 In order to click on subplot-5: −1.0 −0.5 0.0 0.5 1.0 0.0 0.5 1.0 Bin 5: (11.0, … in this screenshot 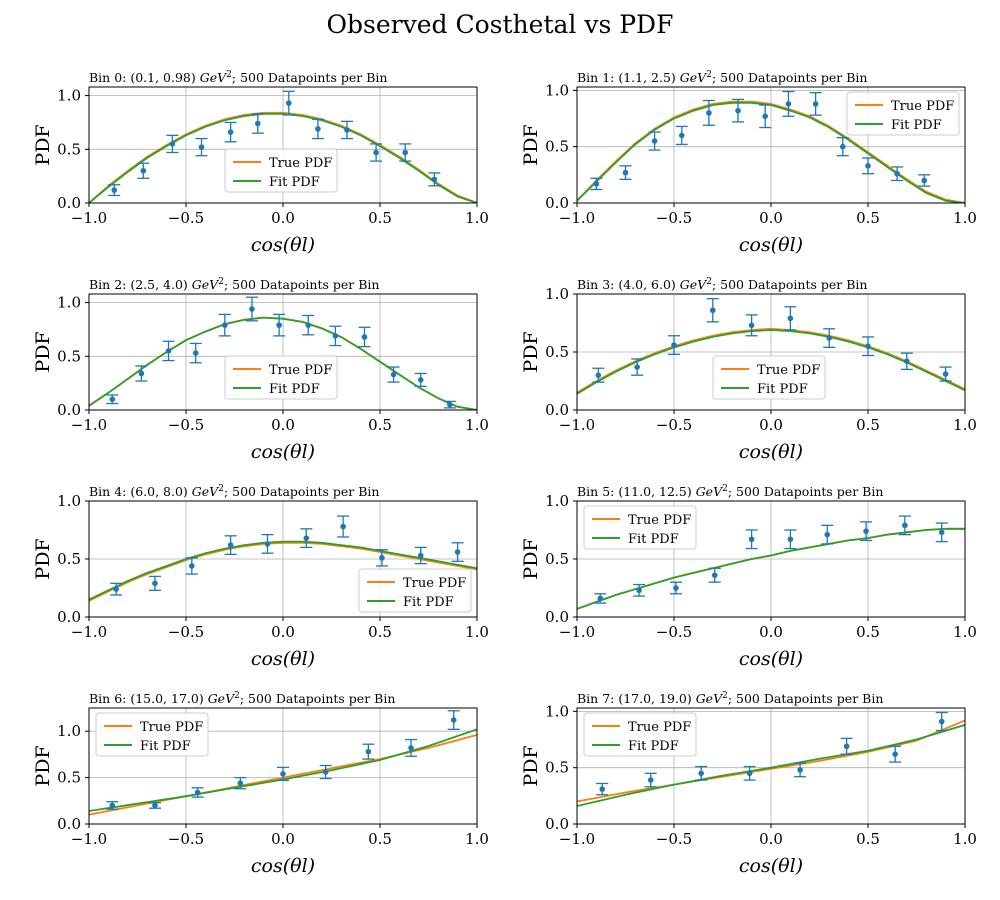, I will do `click(748, 577)`.